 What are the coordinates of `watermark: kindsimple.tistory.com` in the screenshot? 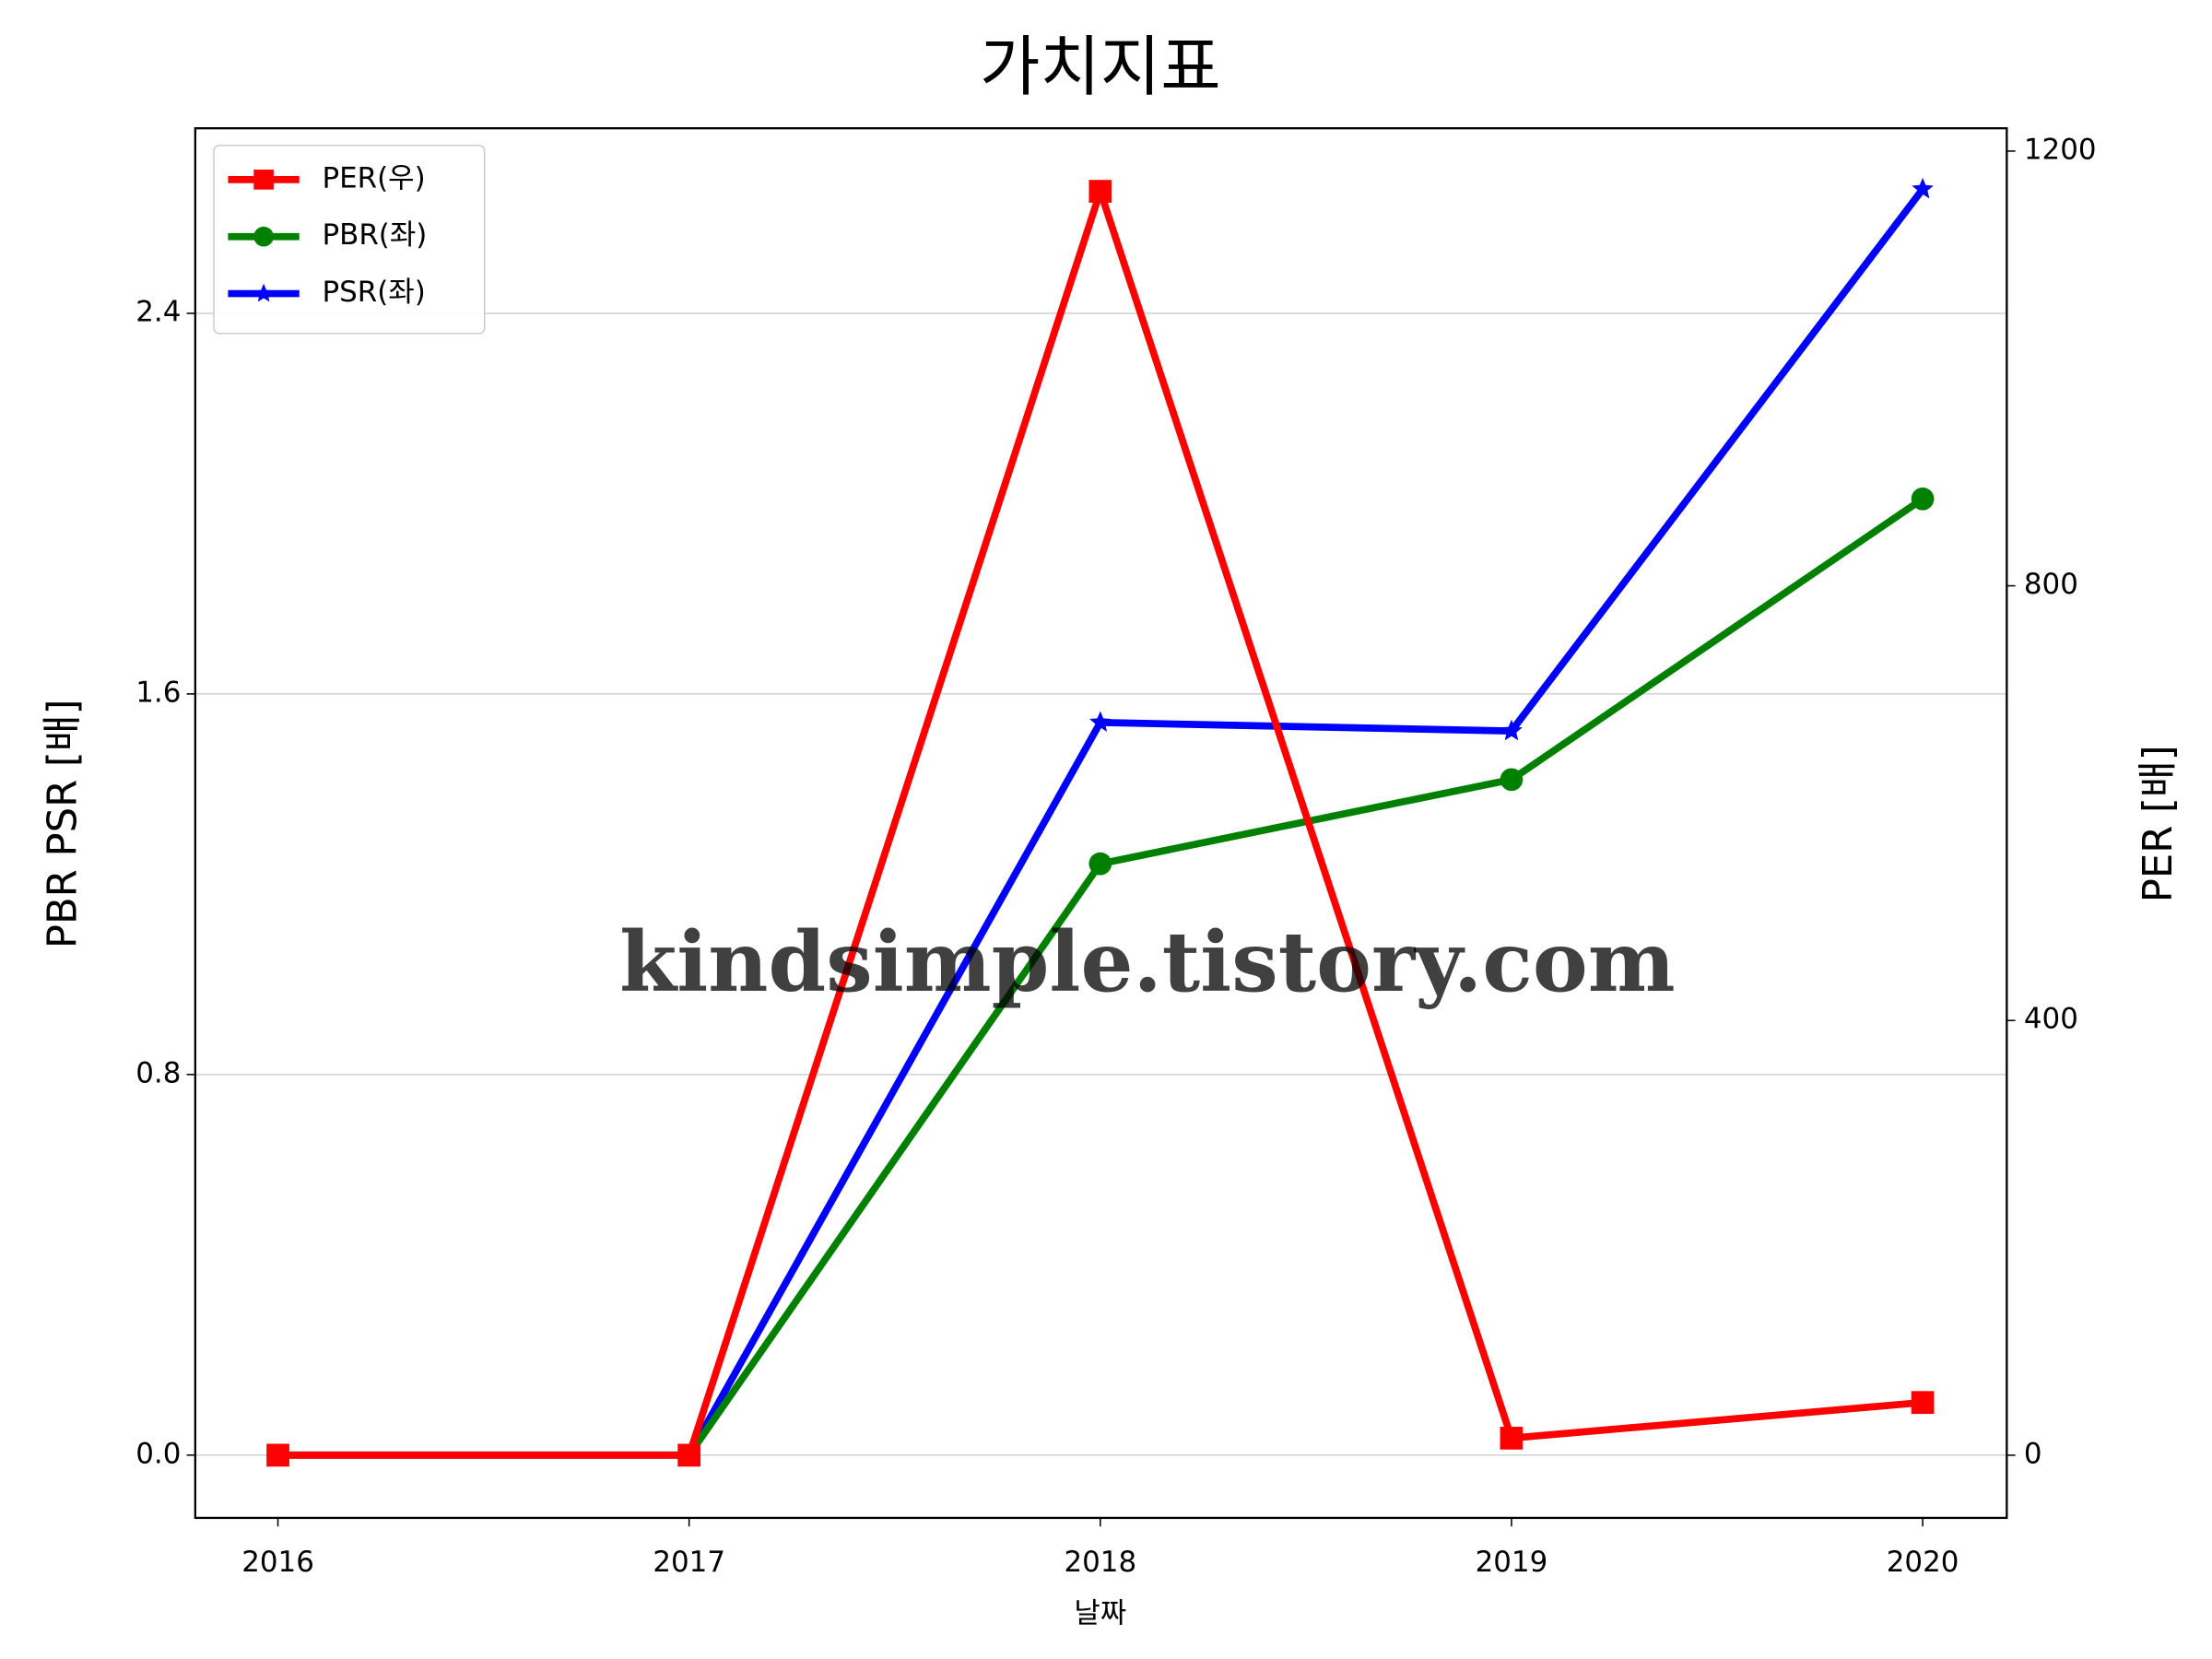 It's located at (1147, 962).